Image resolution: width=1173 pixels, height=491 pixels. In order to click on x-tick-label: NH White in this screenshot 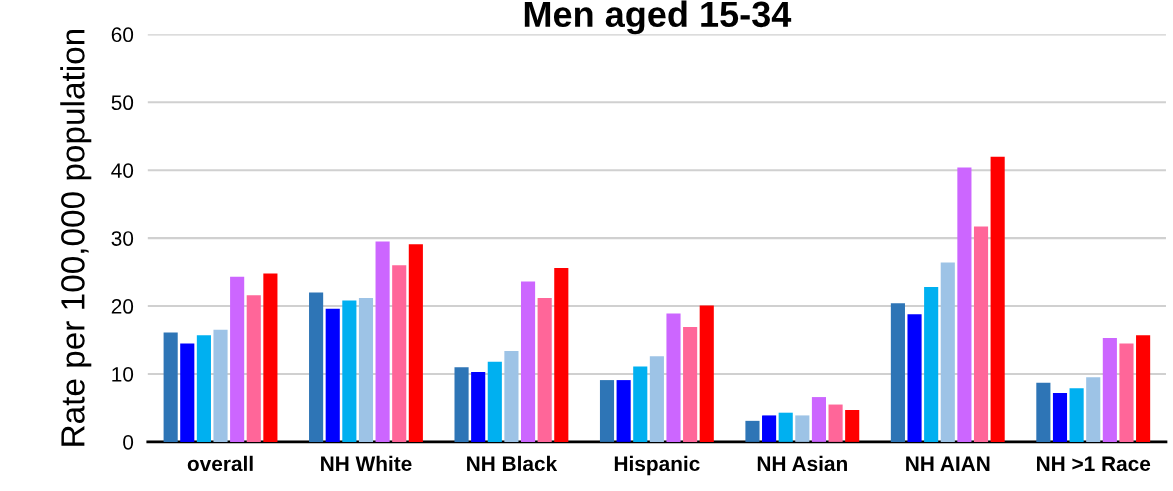, I will do `click(366, 463)`.